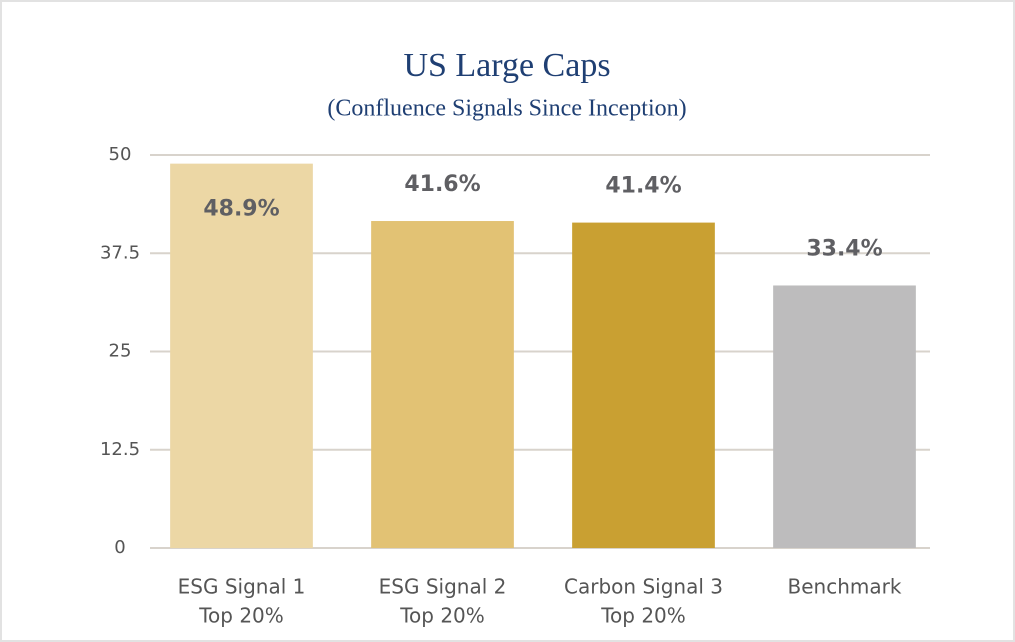 Image resolution: width=1015 pixels, height=642 pixels. I want to click on x-tick-label: Benchmark, so click(845, 587).